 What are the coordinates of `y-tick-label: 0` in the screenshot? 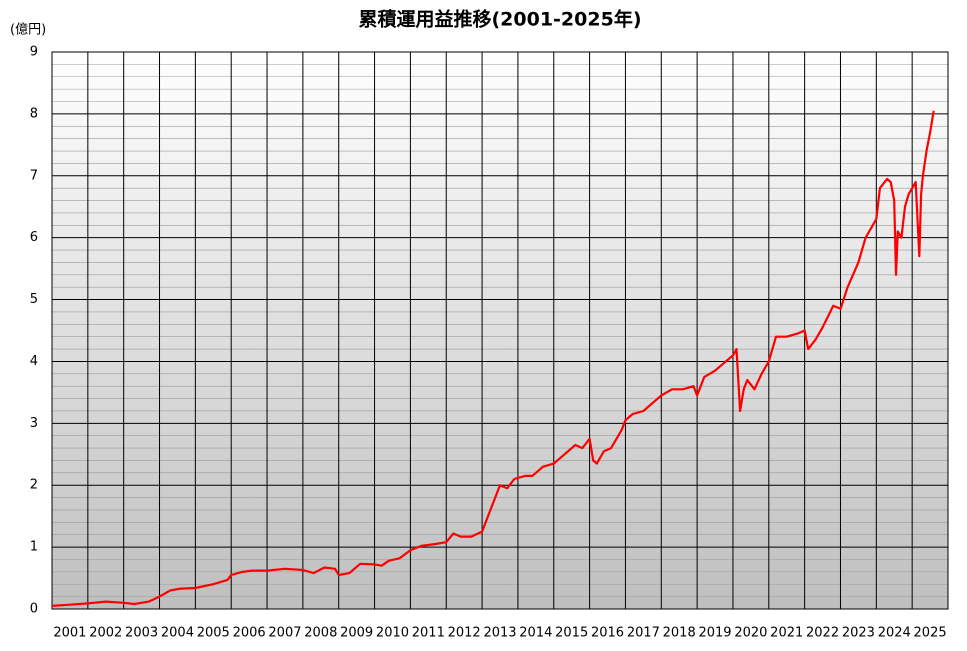 It's located at (34, 609).